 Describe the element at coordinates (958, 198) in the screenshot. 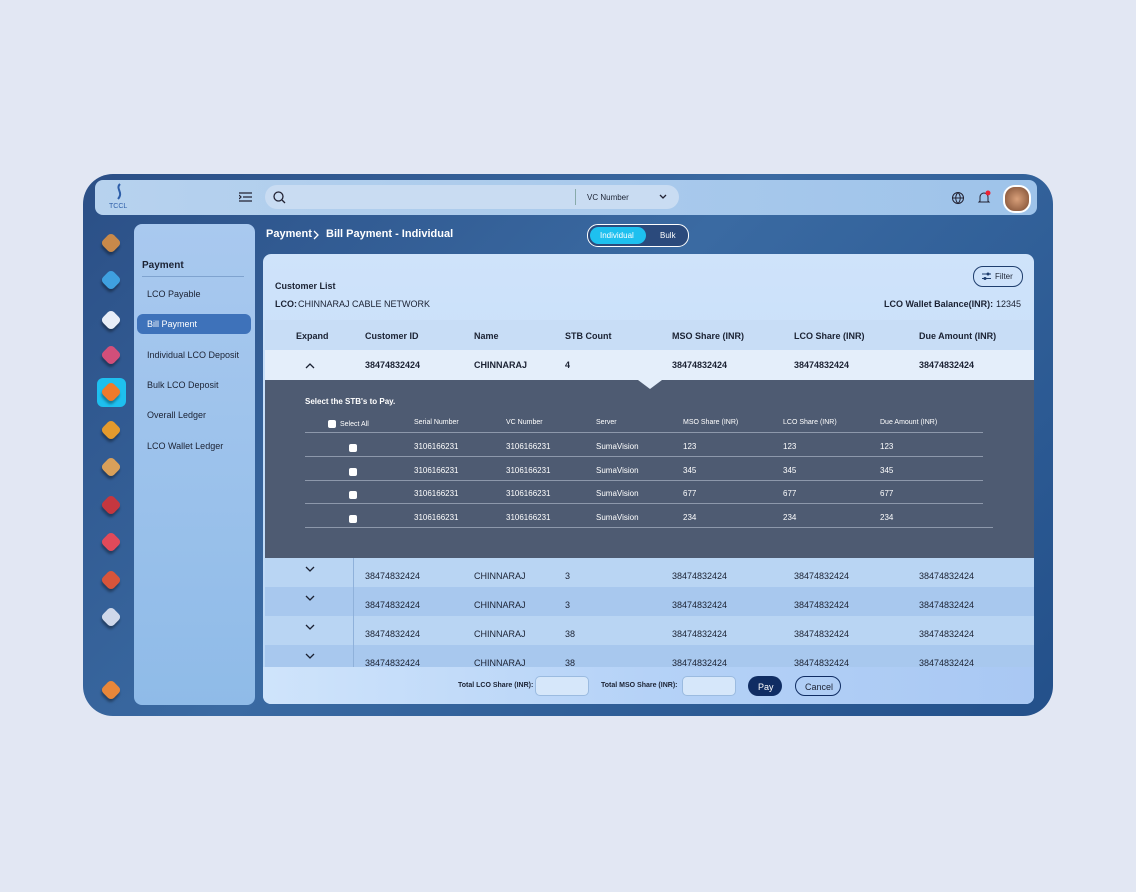

I see `globe-icon` at that location.